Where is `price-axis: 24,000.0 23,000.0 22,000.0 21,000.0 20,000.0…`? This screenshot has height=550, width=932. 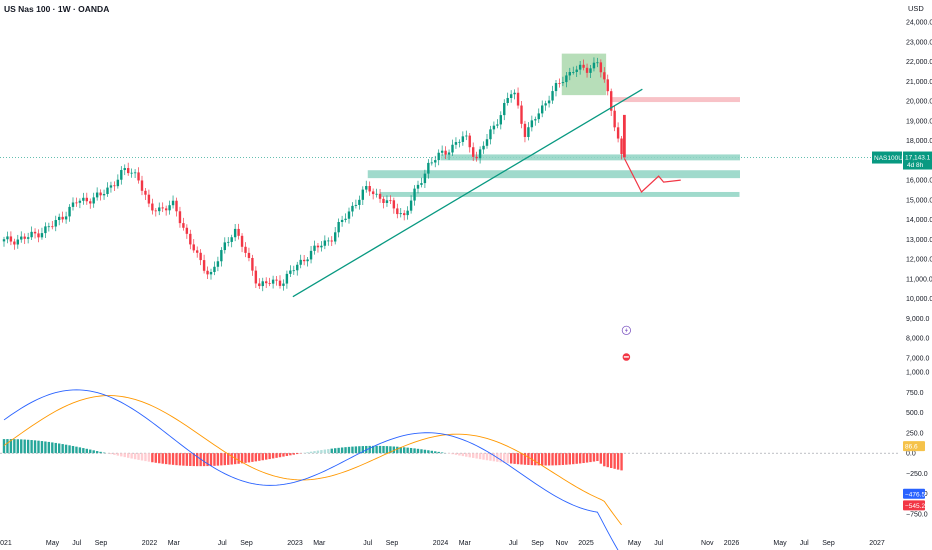
price-axis: 24,000.0 23,000.0 22,000.0 21,000.0 20,000.0… is located at coordinates (919, 269).